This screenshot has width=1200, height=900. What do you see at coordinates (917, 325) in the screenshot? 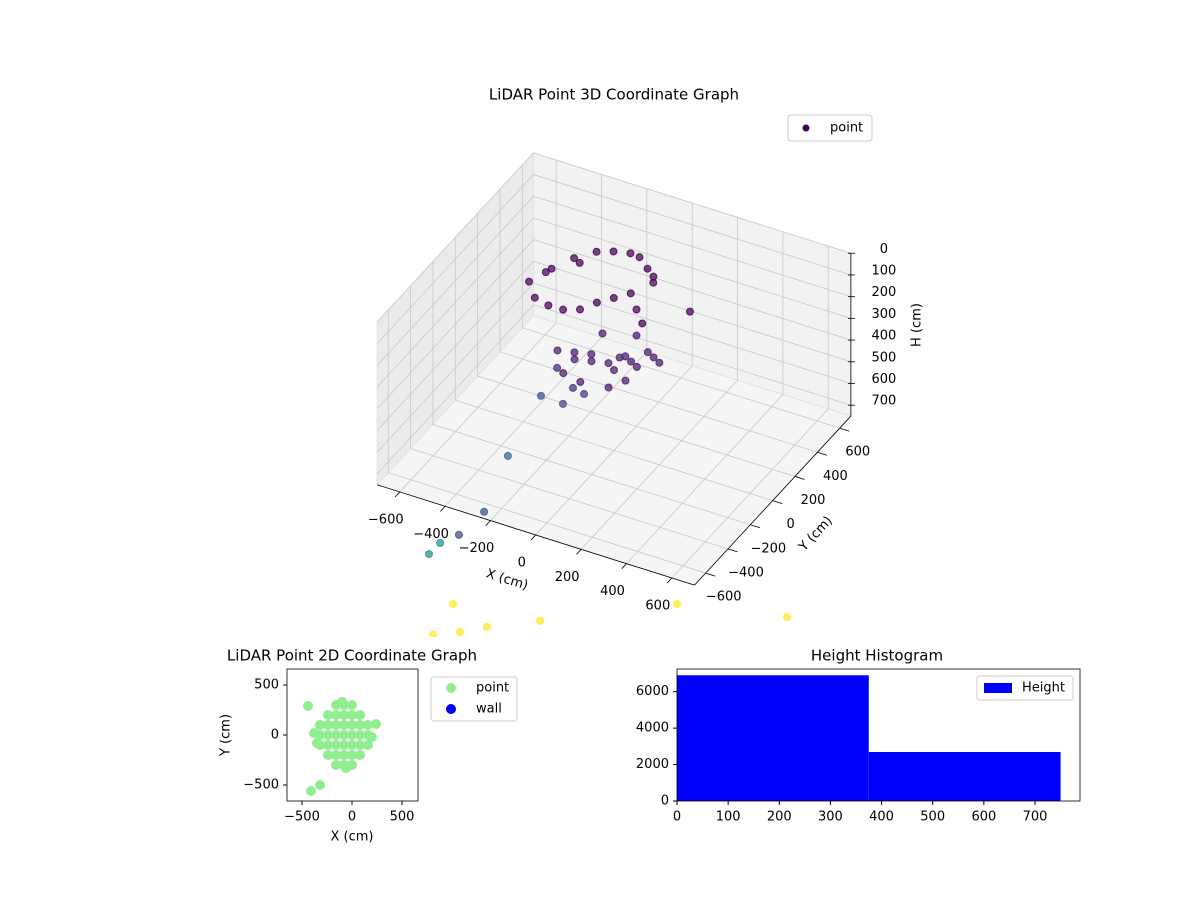
I see `z-axis-label: H (cm)` at bounding box center [917, 325].